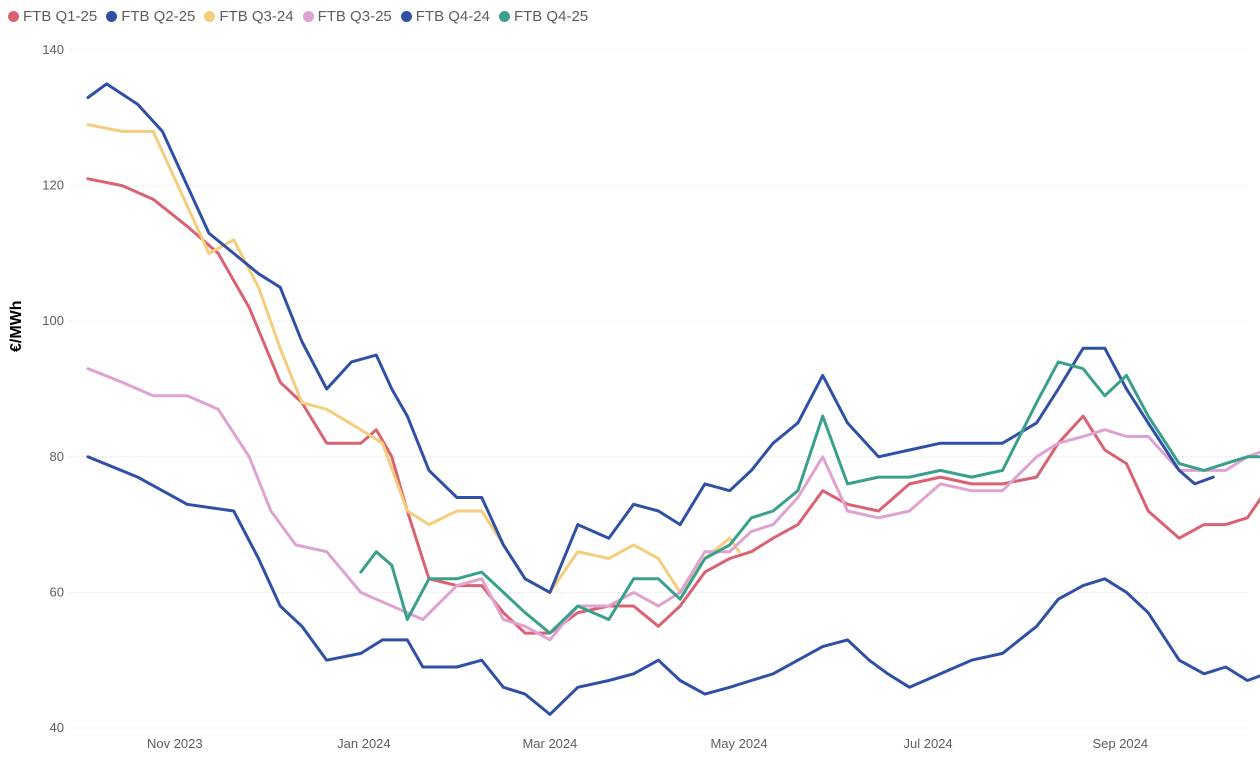  I want to click on x-tick-label: May 2024, so click(738, 743).